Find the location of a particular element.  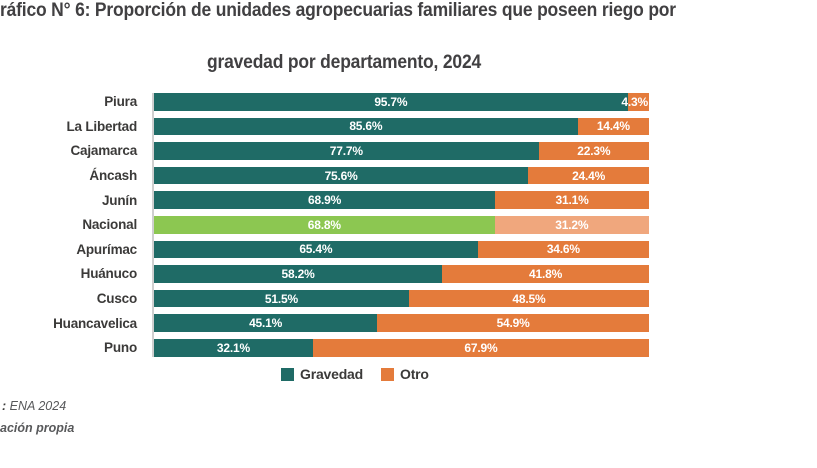

bar-segment-gravedad: 51.5% is located at coordinates (281, 298).